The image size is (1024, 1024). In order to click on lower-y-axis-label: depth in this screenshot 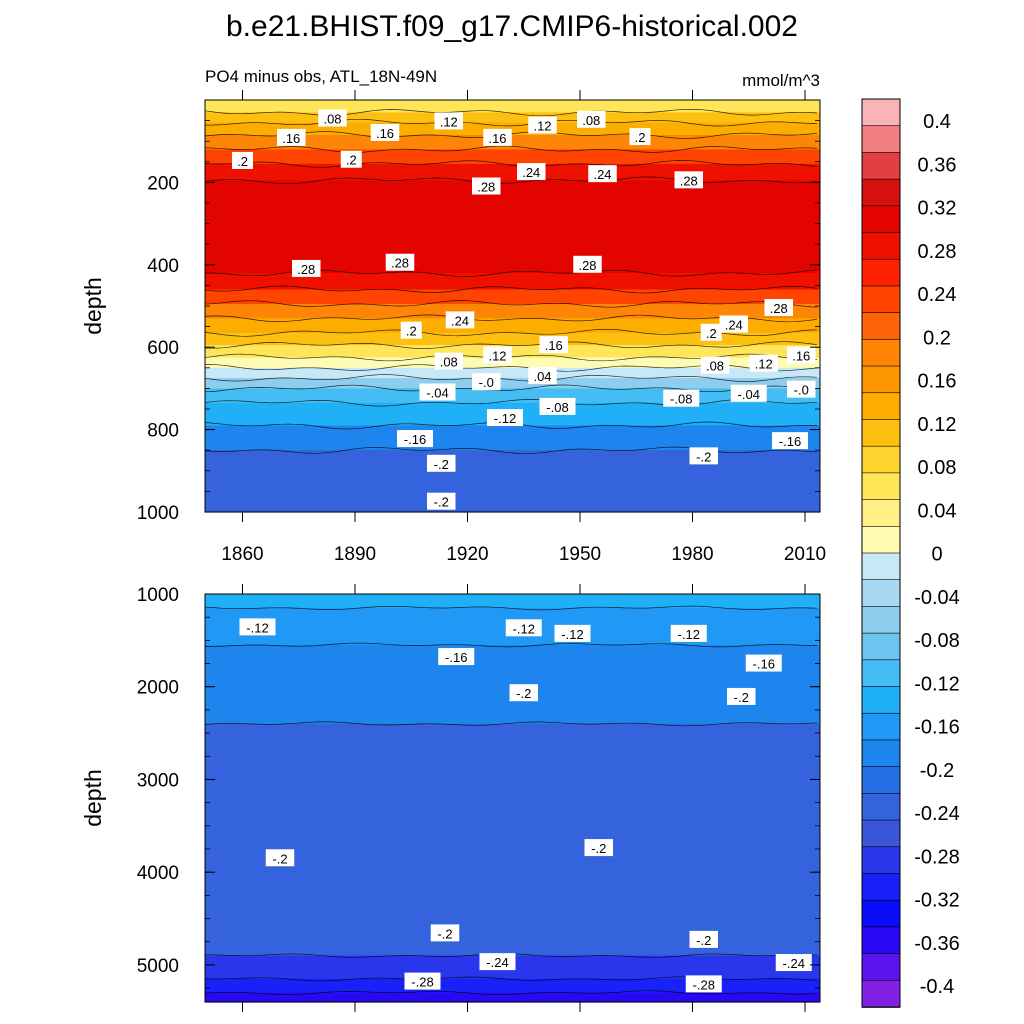, I will do `click(93, 798)`.